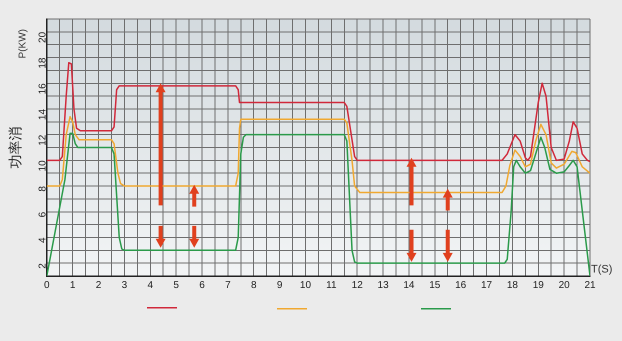 Image resolution: width=622 pixels, height=341 pixels. Describe the element at coordinates (253, 285) in the screenshot. I see `x-tick-label: 8` at that location.